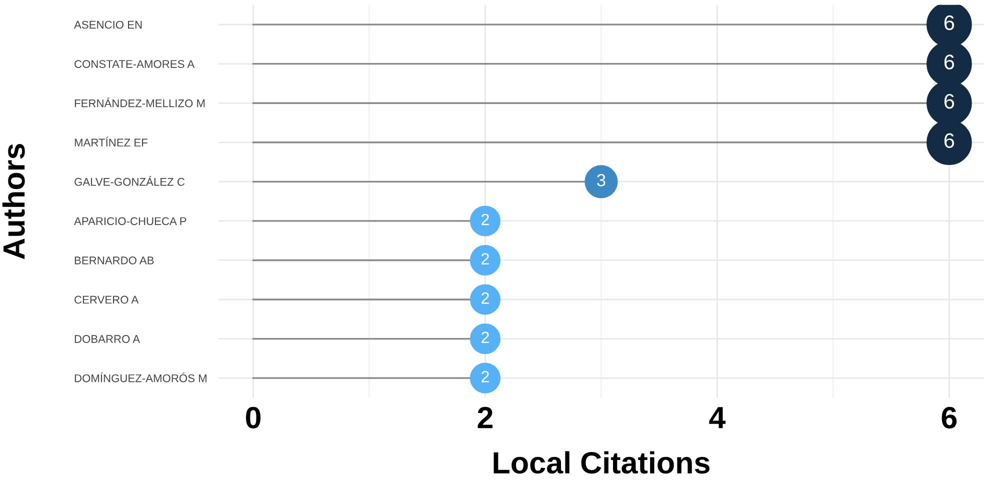 This screenshot has height=491, width=984. Describe the element at coordinates (108, 24) in the screenshot. I see `y-tick-label: ASENCIO EN` at that location.